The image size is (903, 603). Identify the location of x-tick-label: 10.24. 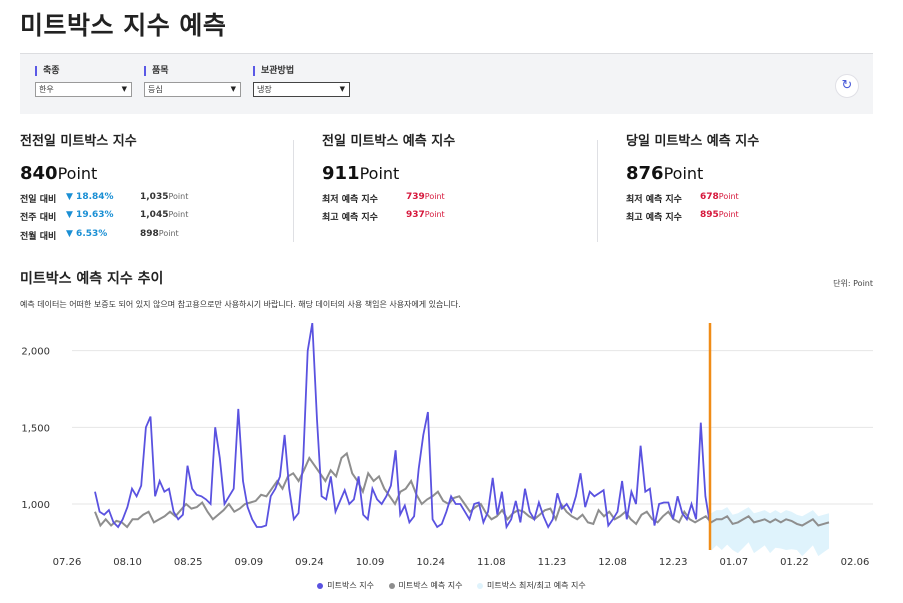
(430, 562).